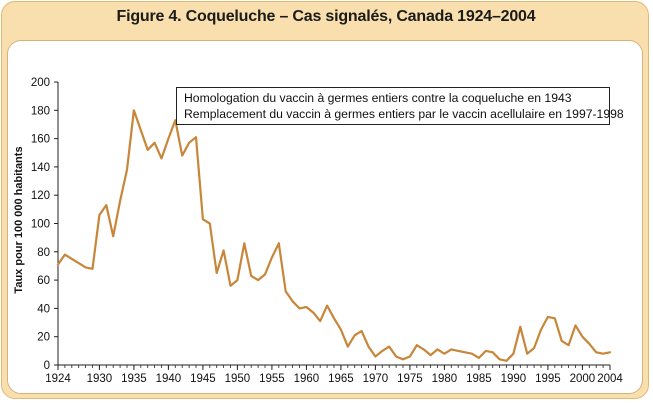  Describe the element at coordinates (203, 379) in the screenshot. I see `x-tick-label: 1945` at that location.